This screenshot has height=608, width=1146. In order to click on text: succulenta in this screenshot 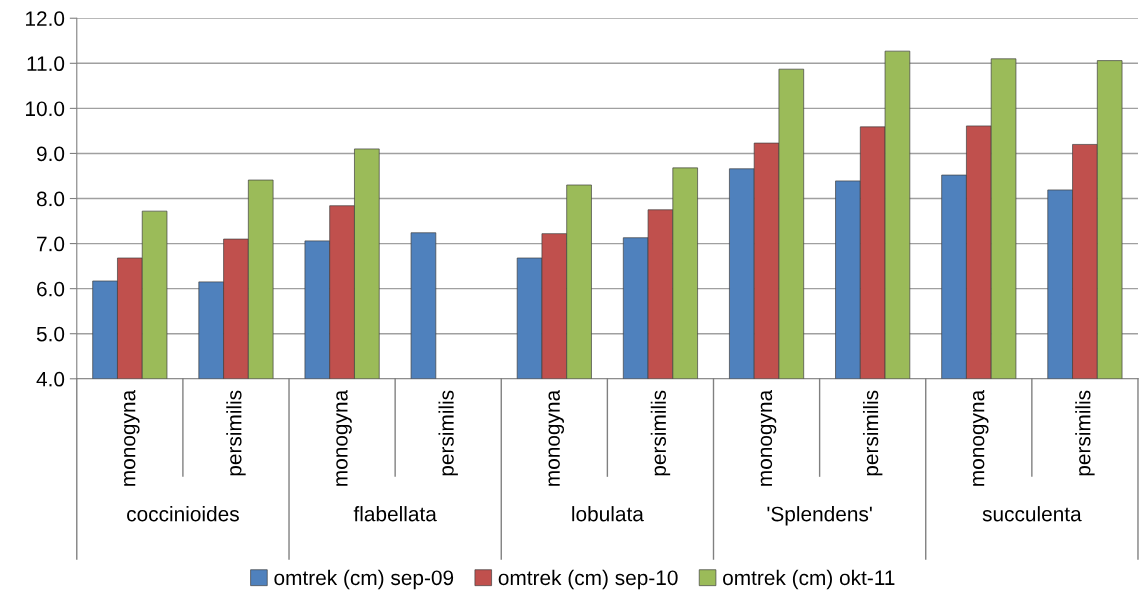, I will do `click(1032, 514)`.